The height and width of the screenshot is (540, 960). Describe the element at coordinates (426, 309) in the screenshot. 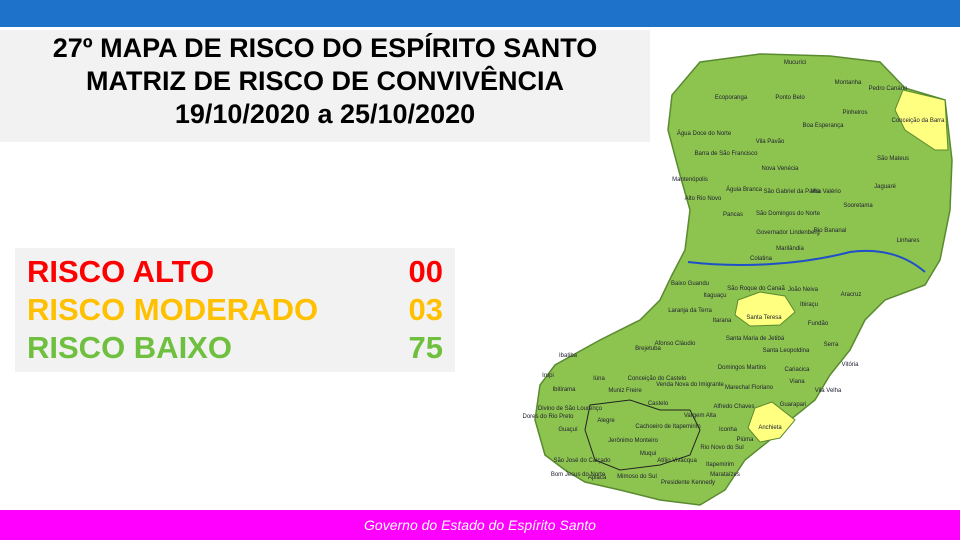

I see `risk-count: 03` at that location.